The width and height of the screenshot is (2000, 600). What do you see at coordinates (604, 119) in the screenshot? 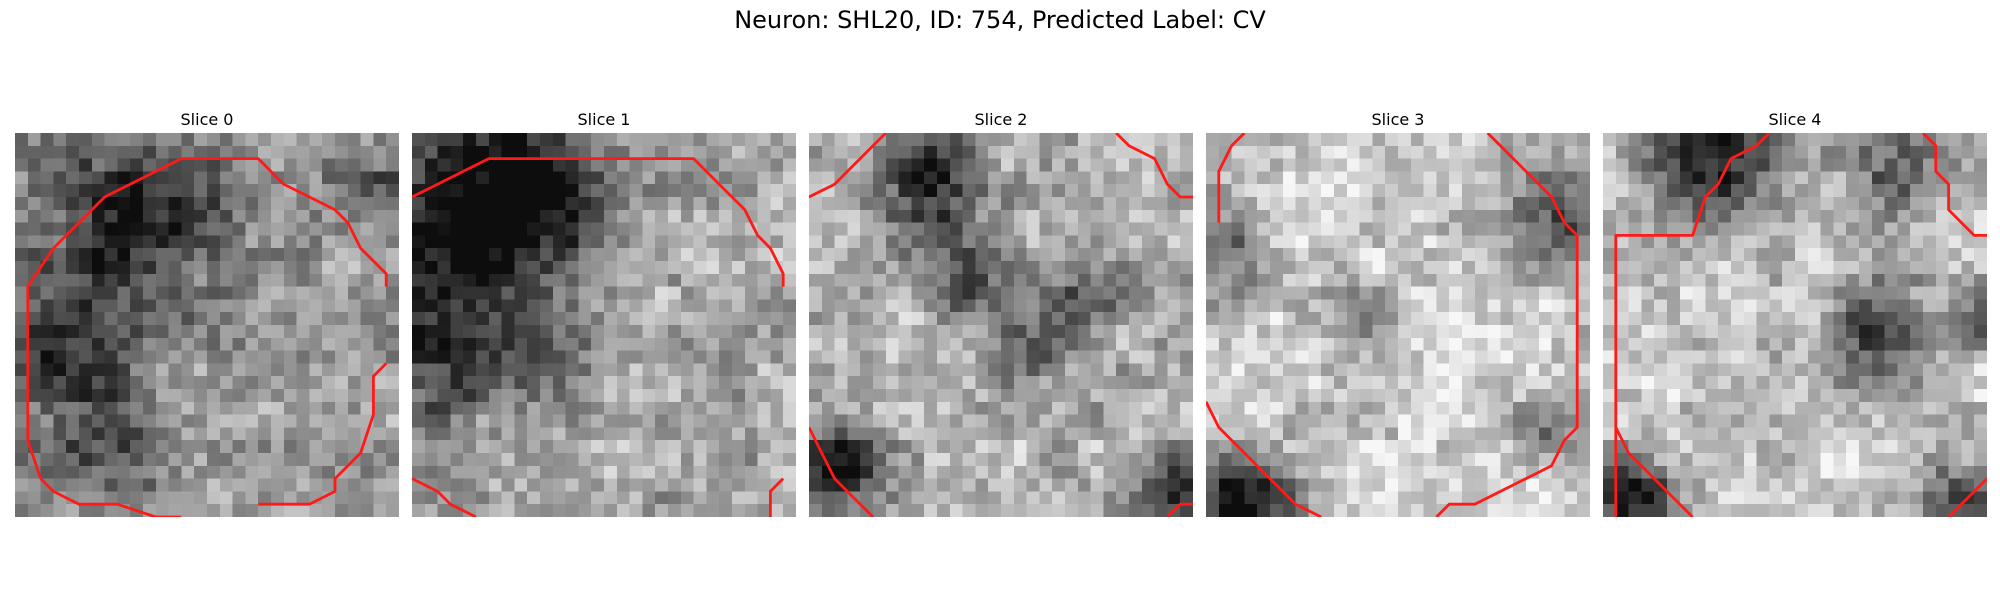
I see `slice-title: Slice 1` at bounding box center [604, 119].